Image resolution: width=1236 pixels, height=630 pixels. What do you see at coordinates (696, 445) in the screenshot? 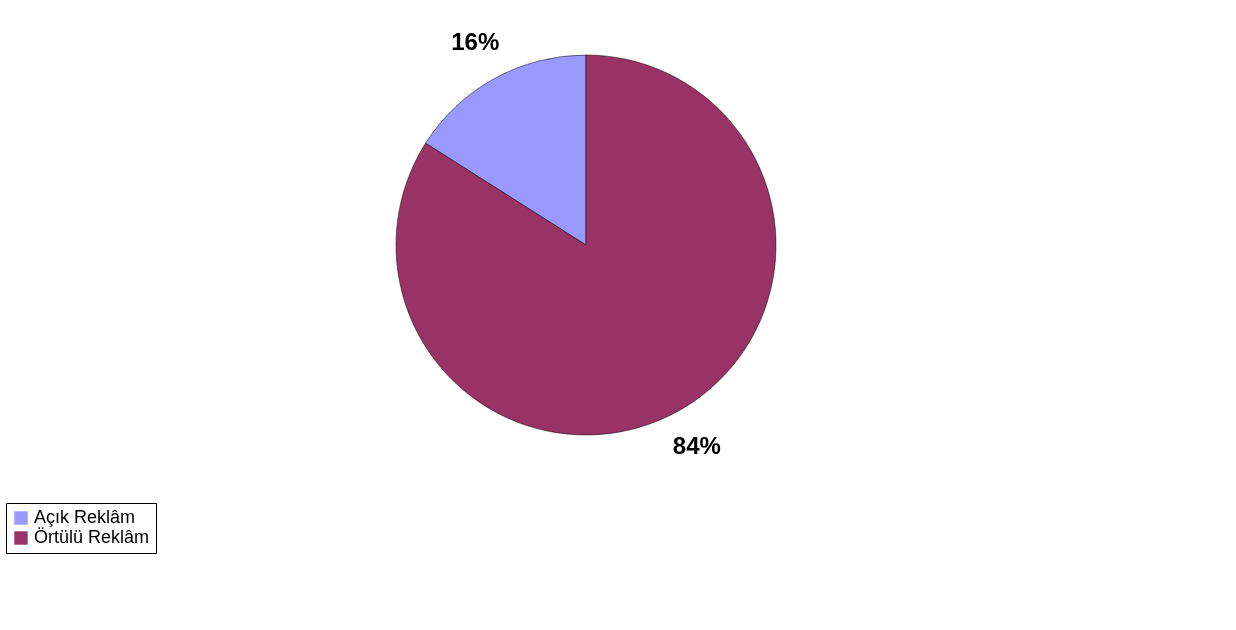
I see `data-label: 84%` at bounding box center [696, 445].